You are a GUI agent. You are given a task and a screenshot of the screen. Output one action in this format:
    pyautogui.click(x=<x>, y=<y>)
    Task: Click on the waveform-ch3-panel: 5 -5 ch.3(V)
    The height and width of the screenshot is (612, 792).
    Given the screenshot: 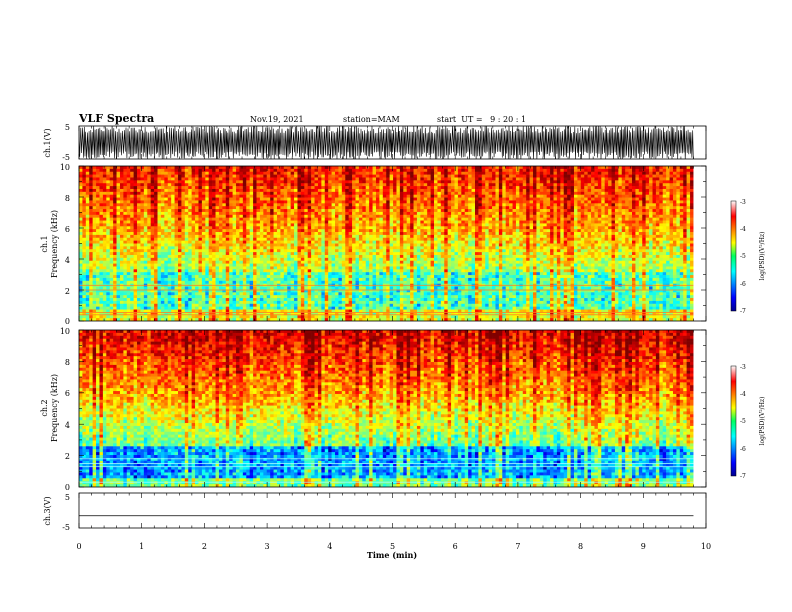 What is the action you would take?
    pyautogui.click(x=375, y=512)
    